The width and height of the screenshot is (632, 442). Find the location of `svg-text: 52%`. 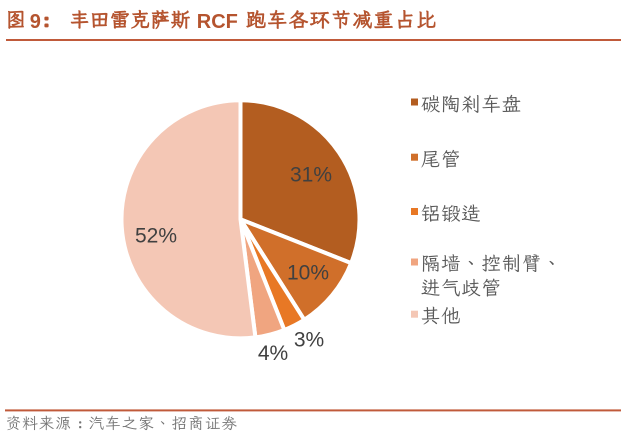

svg-text: 52% is located at coordinates (156, 236).